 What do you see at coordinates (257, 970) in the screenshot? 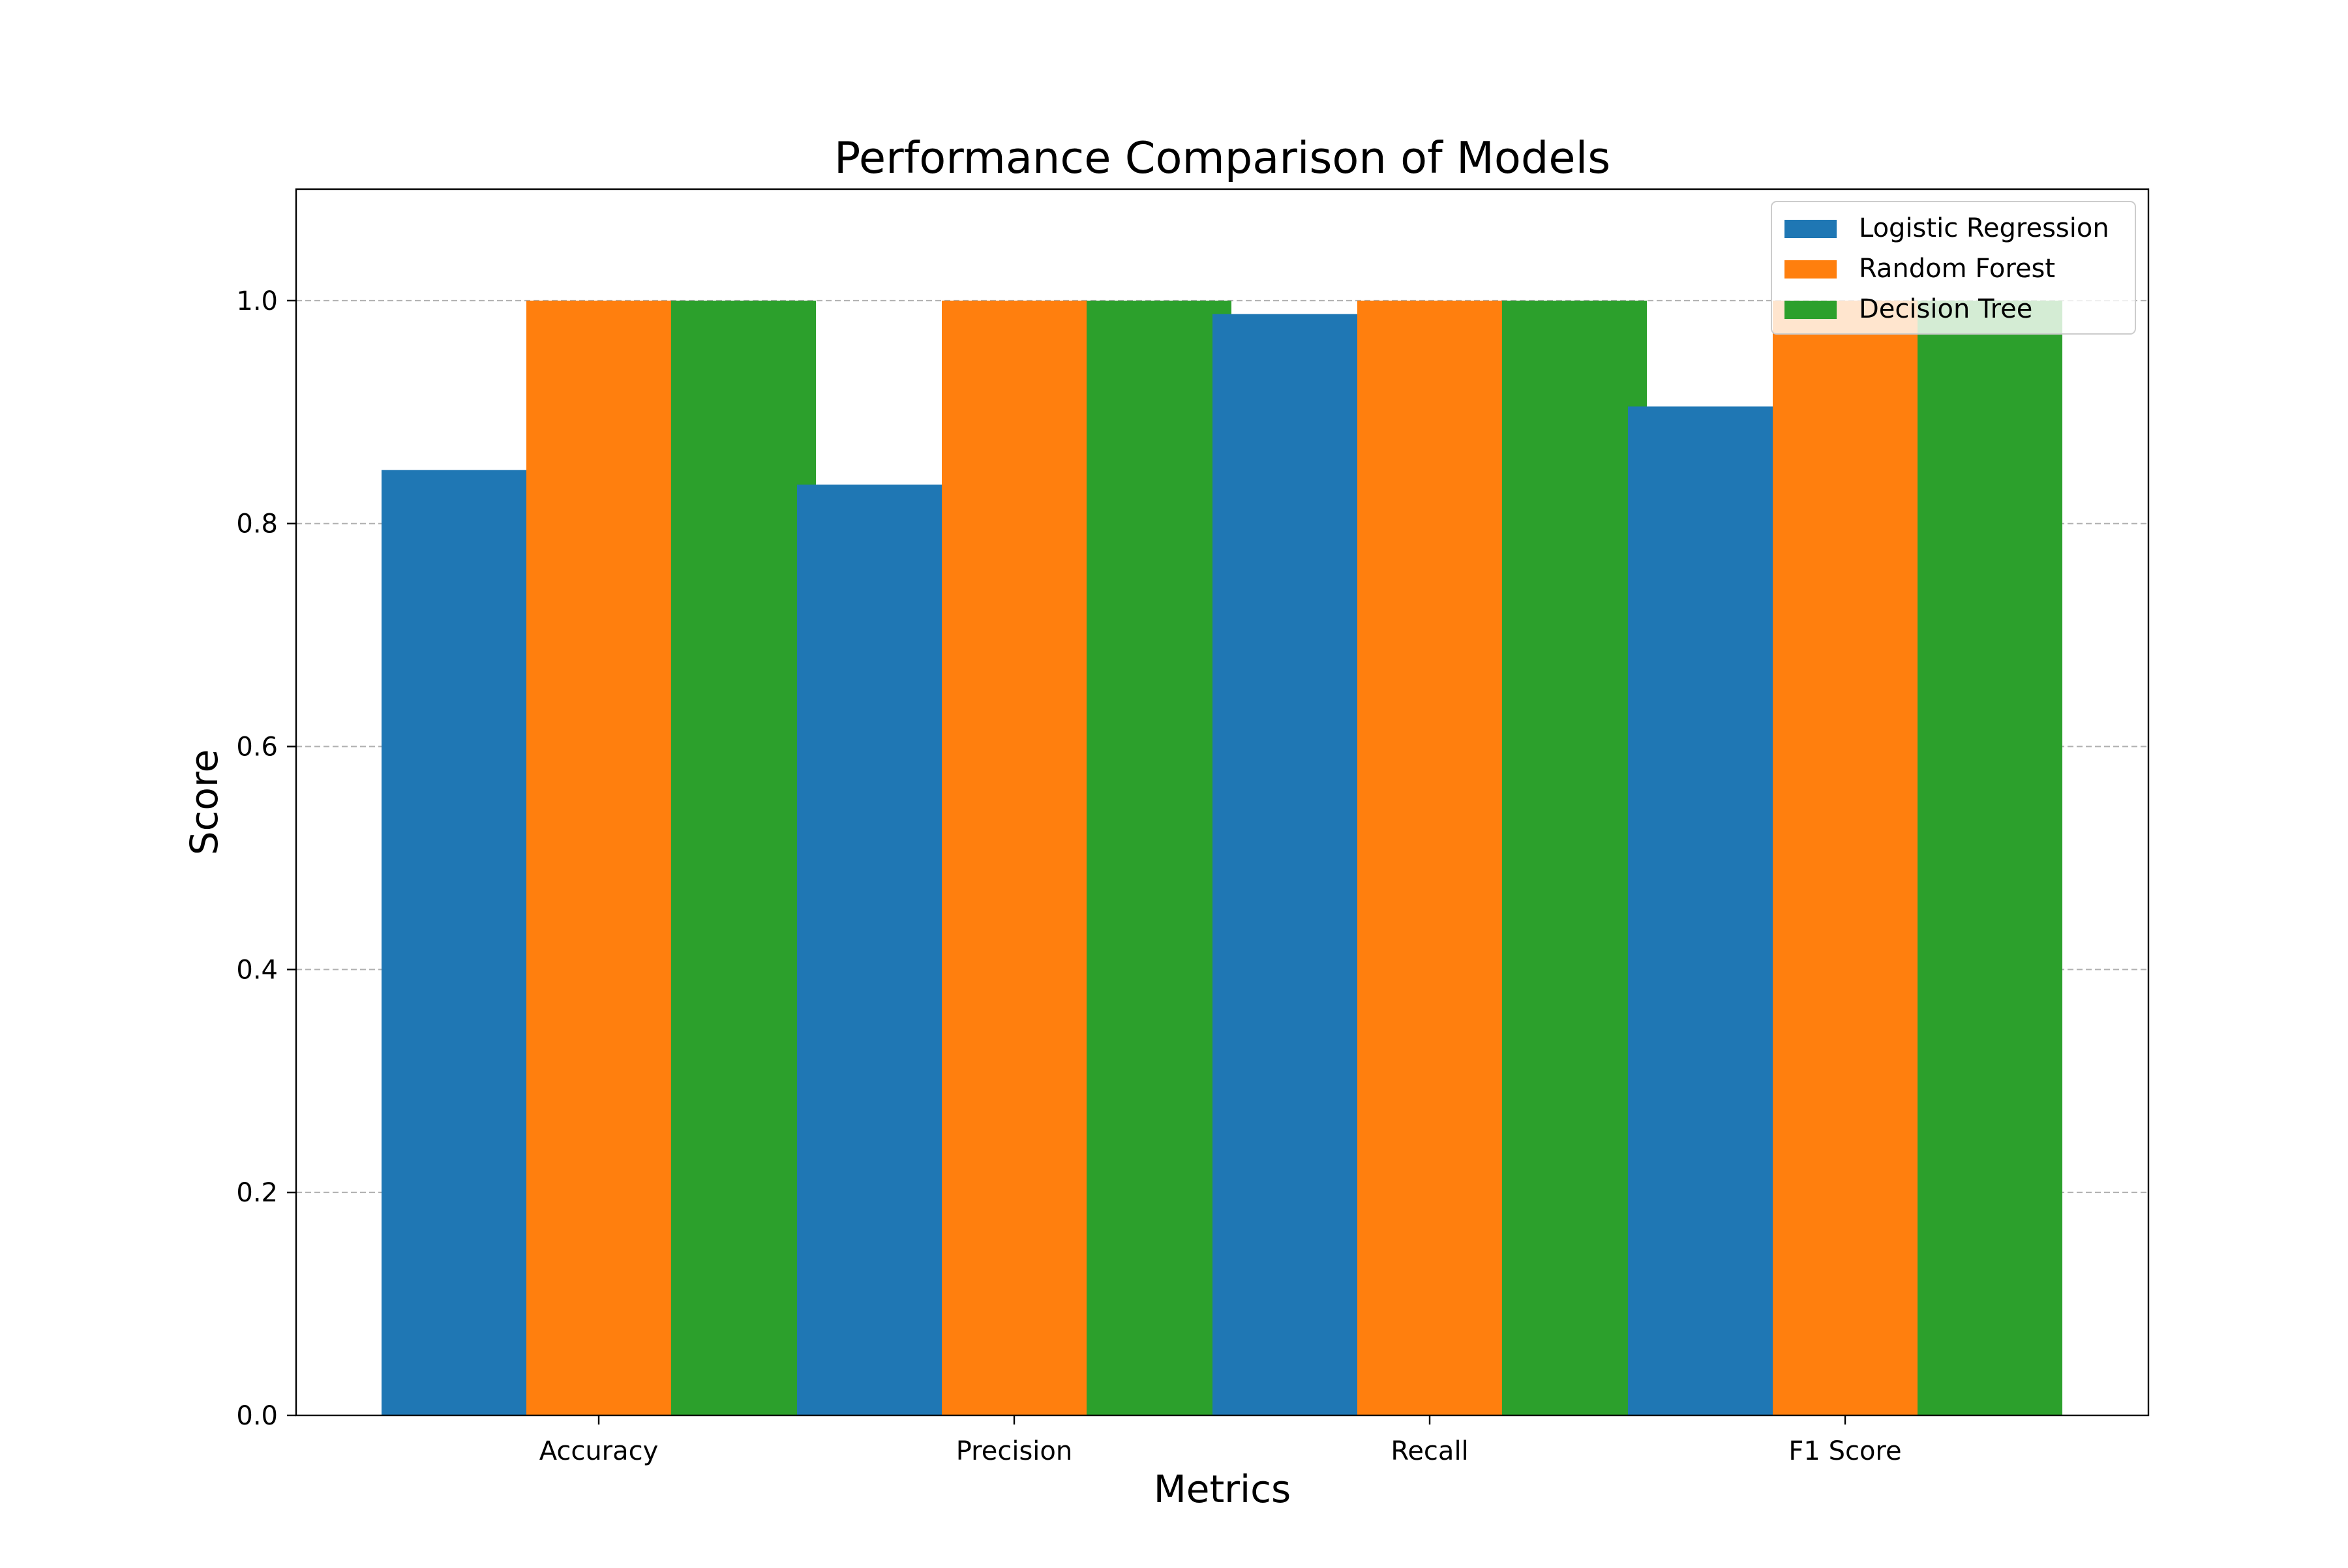
I see `y-tick-label: 0.4` at bounding box center [257, 970].